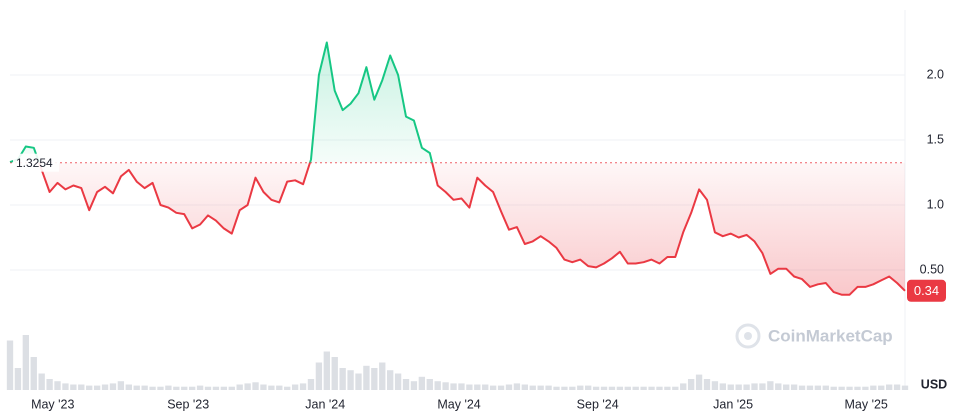 This screenshot has height=418, width=960. What do you see at coordinates (935, 139) in the screenshot?
I see `y-tick-label: 1.5` at bounding box center [935, 139].